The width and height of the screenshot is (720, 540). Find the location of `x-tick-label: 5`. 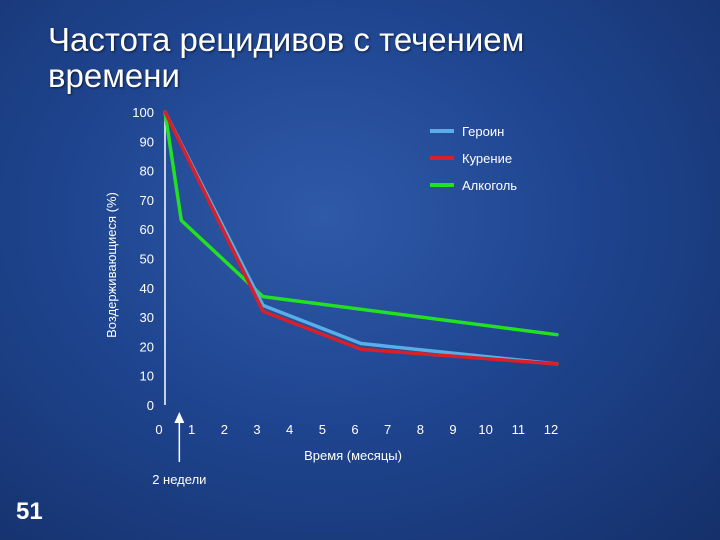

x-tick-label: 5 is located at coordinates (322, 429).